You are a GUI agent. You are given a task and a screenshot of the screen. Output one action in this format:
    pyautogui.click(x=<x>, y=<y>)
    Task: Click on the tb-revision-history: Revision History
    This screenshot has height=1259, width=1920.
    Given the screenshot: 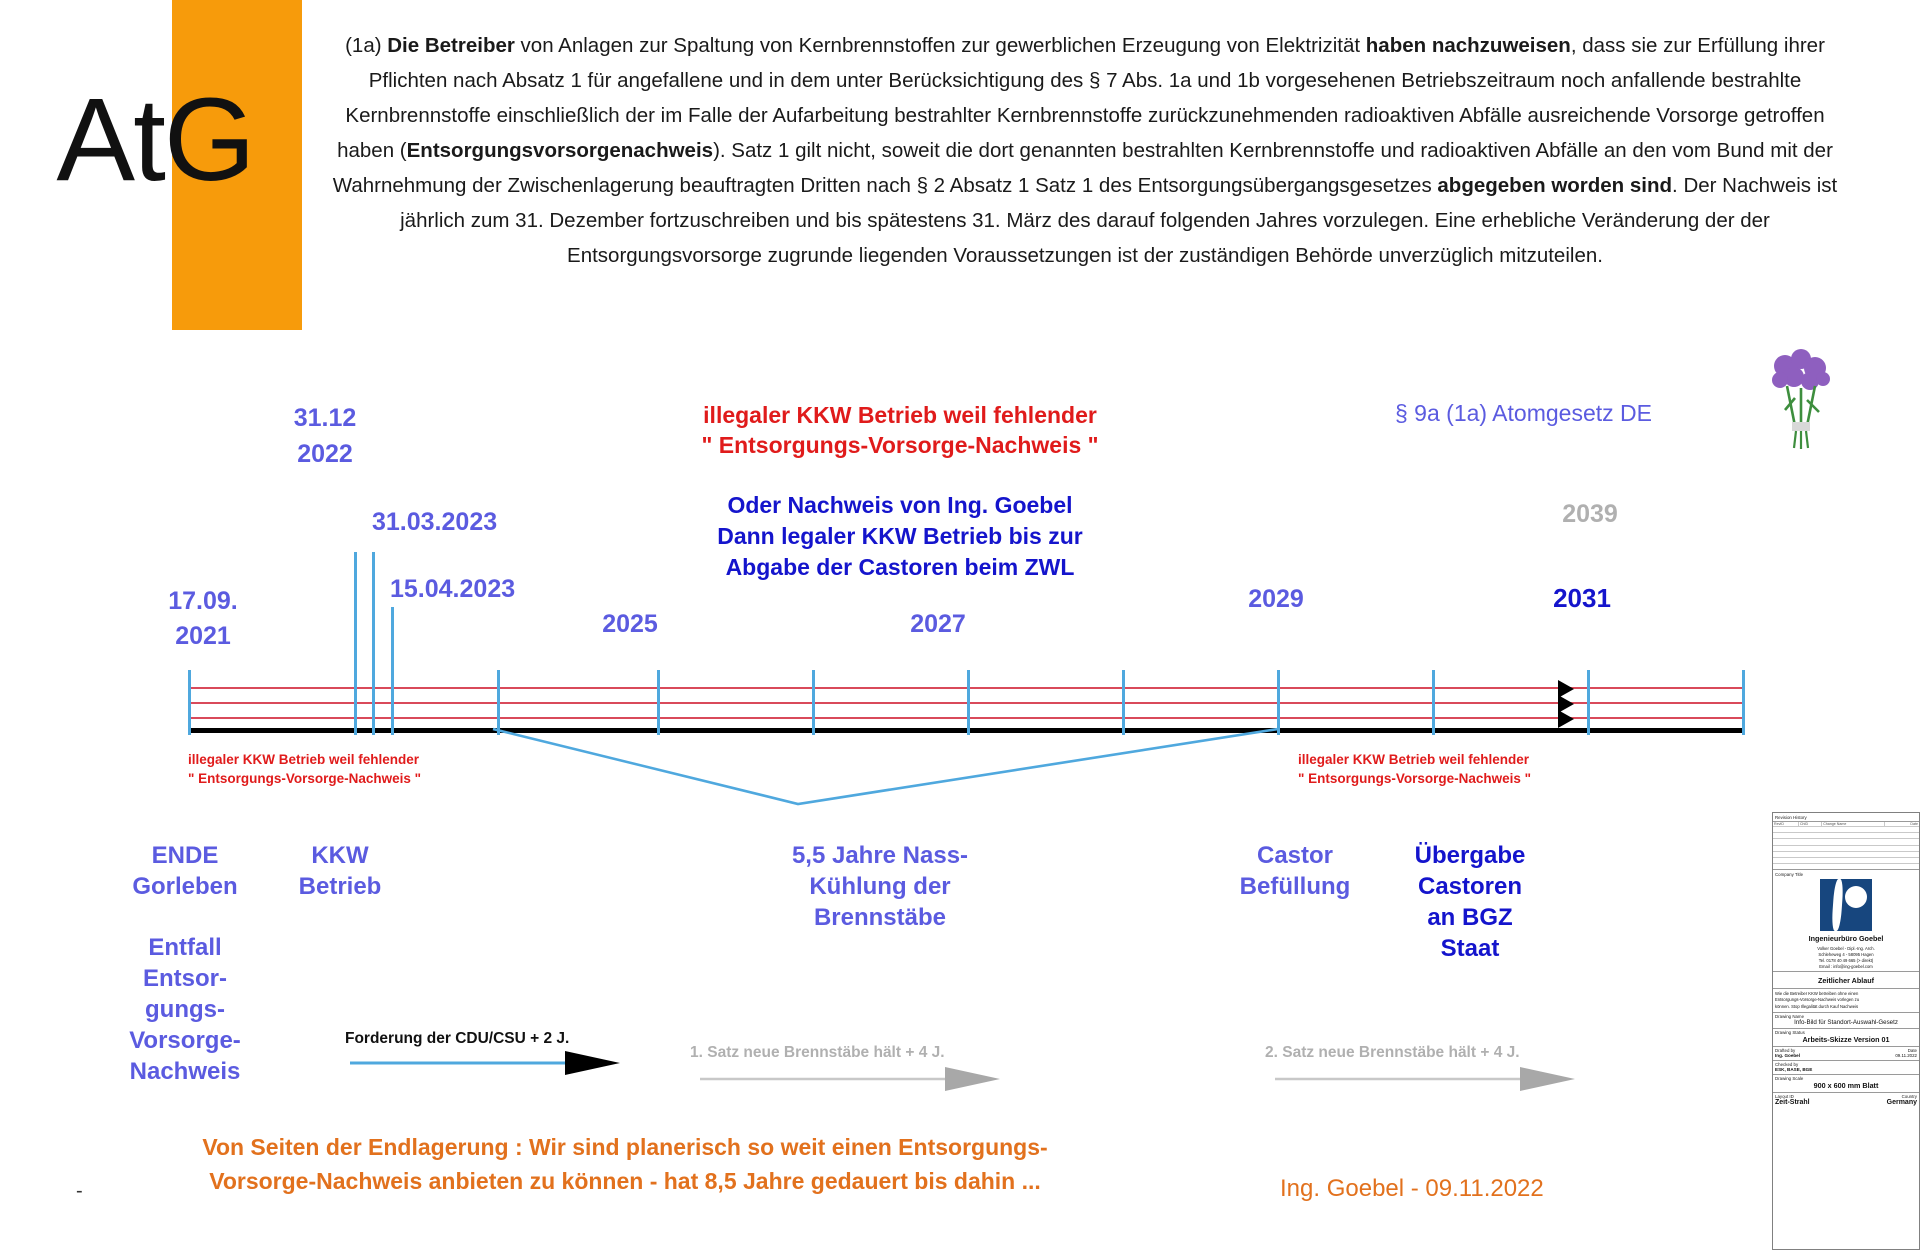 What is the action you would take?
    pyautogui.click(x=1846, y=817)
    